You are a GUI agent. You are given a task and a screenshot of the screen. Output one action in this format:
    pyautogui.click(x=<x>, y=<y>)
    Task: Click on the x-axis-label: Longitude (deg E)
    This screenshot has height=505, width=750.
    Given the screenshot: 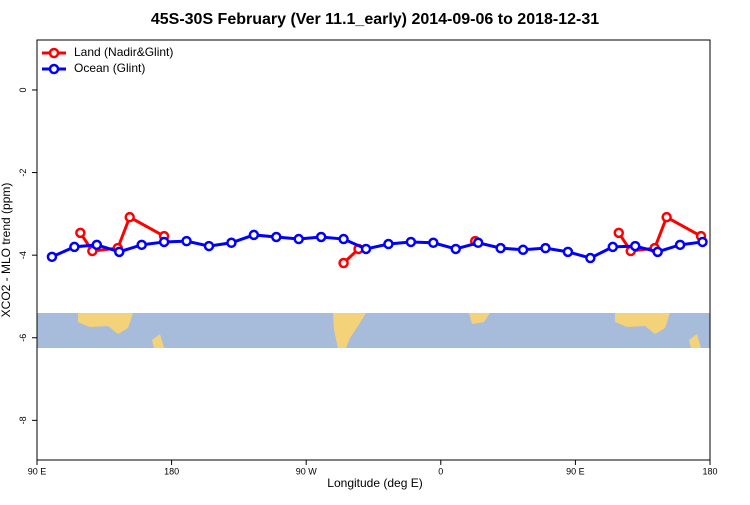 What is the action you would take?
    pyautogui.click(x=374, y=483)
    